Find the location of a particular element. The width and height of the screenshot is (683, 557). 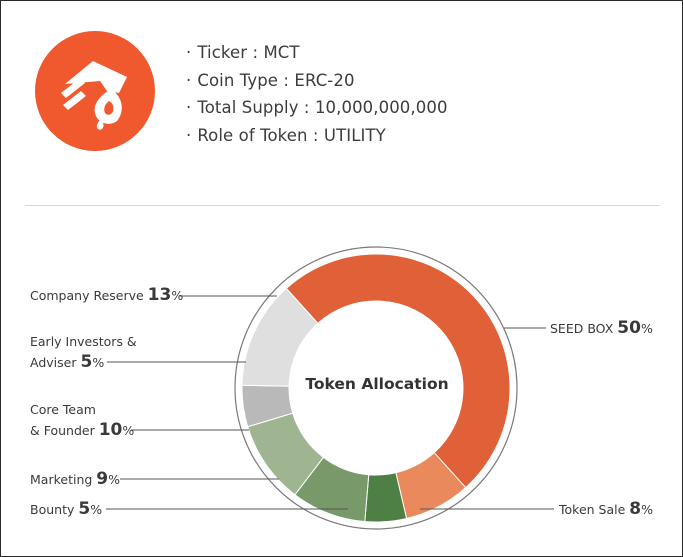

slice-seed-box is located at coordinates (398, 371).